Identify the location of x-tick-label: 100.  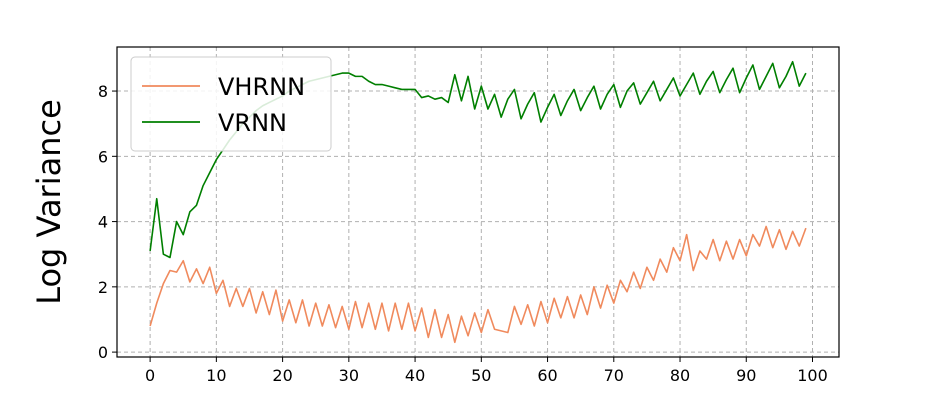
(812, 375).